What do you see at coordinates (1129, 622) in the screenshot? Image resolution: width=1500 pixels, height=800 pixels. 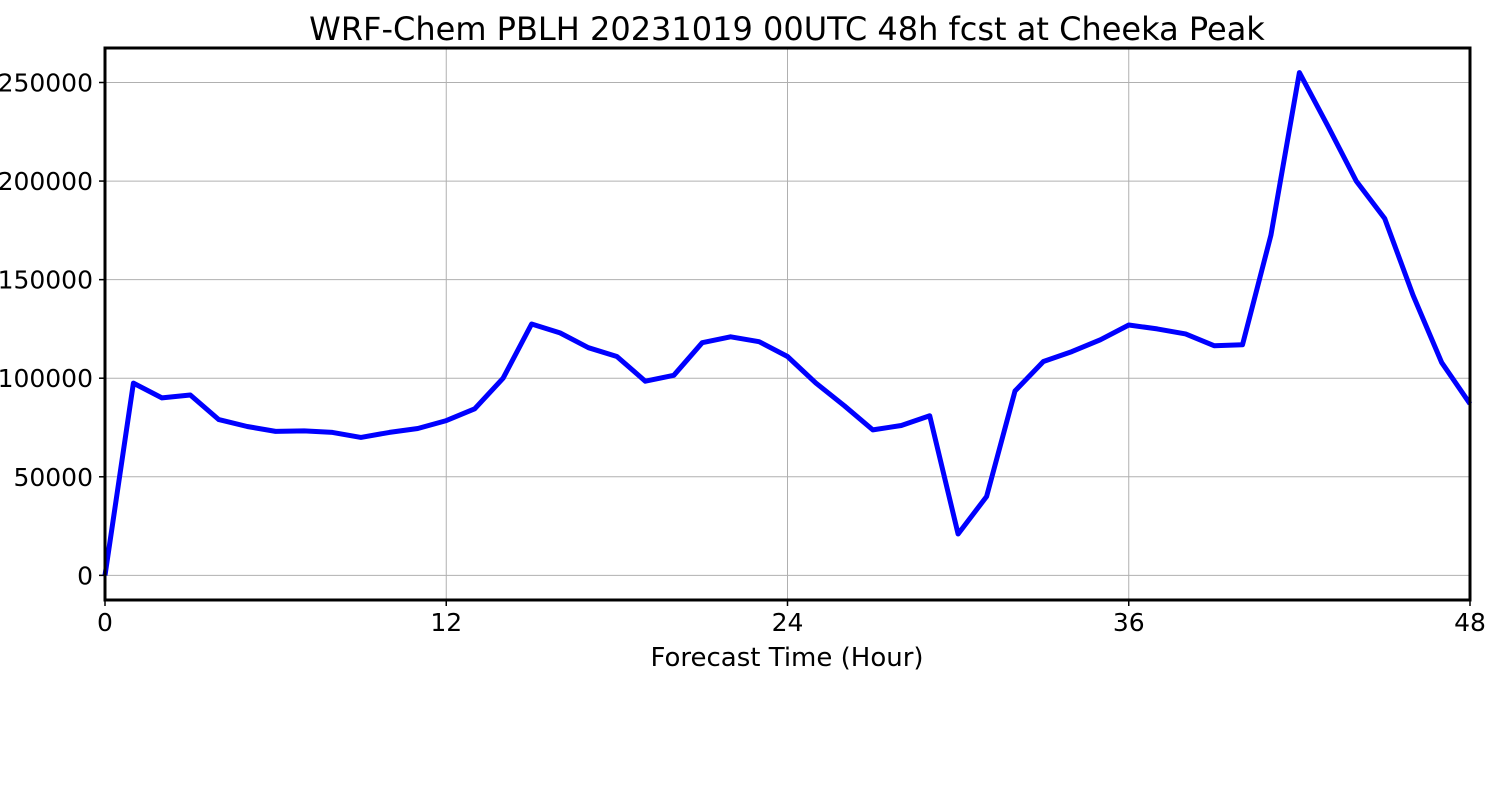 I see `x-tick-label: 36` at bounding box center [1129, 622].